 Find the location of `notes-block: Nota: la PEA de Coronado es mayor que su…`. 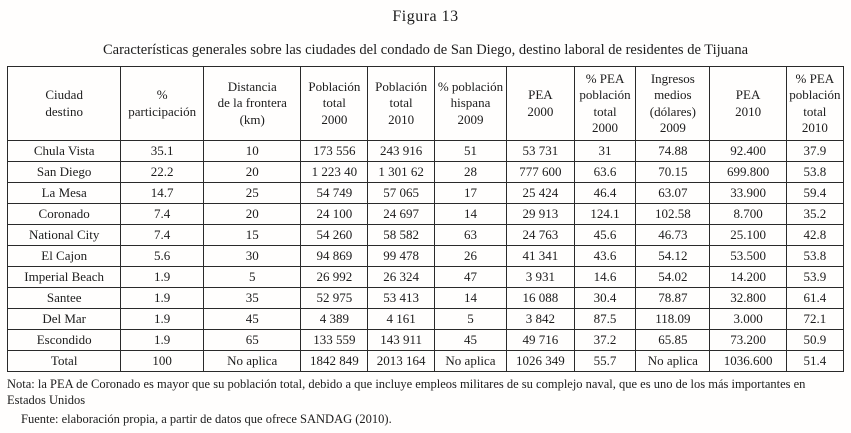

notes-block: Nota: la PEA de Coronado es mayor que su… is located at coordinates (425, 401).